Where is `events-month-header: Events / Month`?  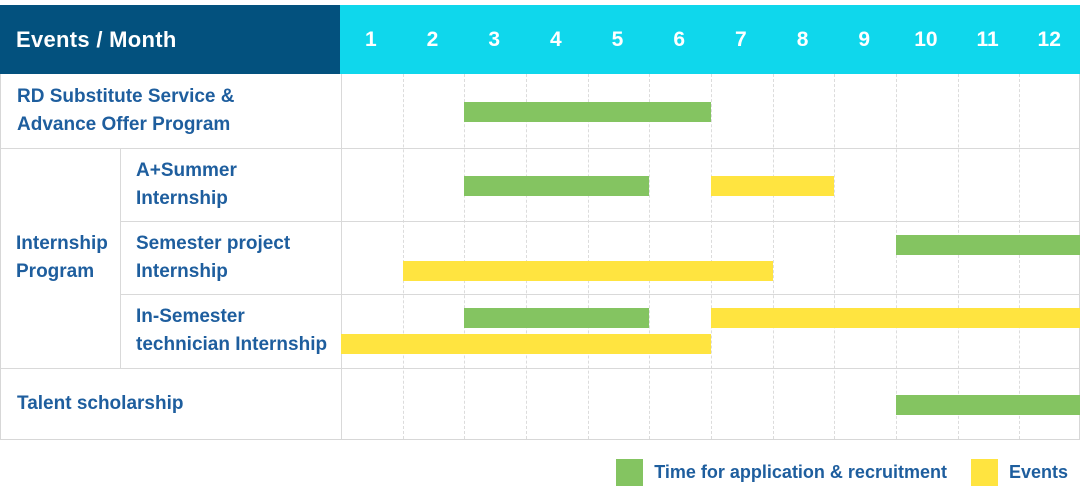
events-month-header: Events / Month is located at coordinates (170, 39).